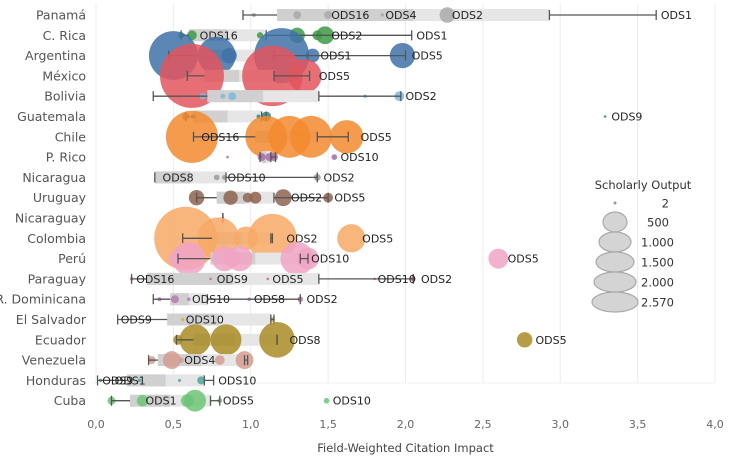  Describe the element at coordinates (657, 243) in the screenshot. I see `legend-size-label: 1.000` at that location.